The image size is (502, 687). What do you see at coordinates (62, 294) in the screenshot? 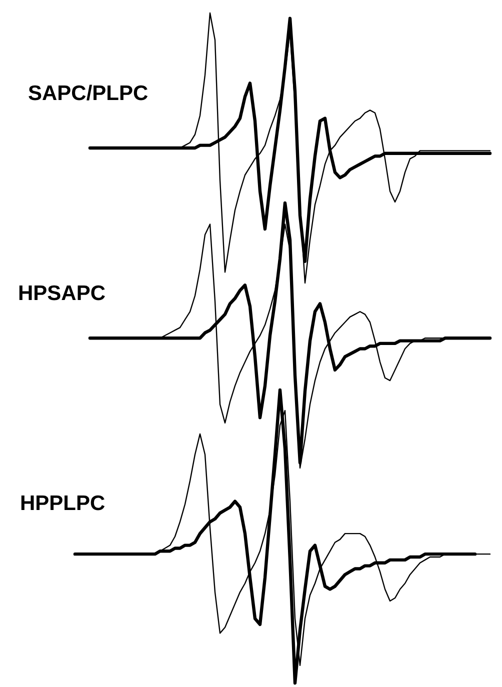
I see `text: HPSAPC` at bounding box center [62, 294].